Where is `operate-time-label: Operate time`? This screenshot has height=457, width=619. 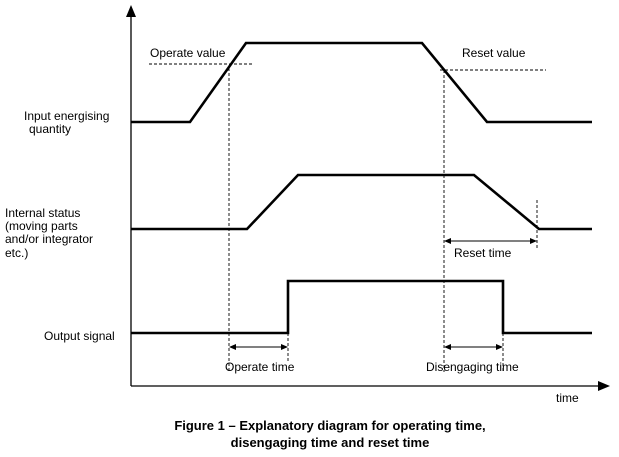 operate-time-label: Operate time is located at coordinates (260, 367).